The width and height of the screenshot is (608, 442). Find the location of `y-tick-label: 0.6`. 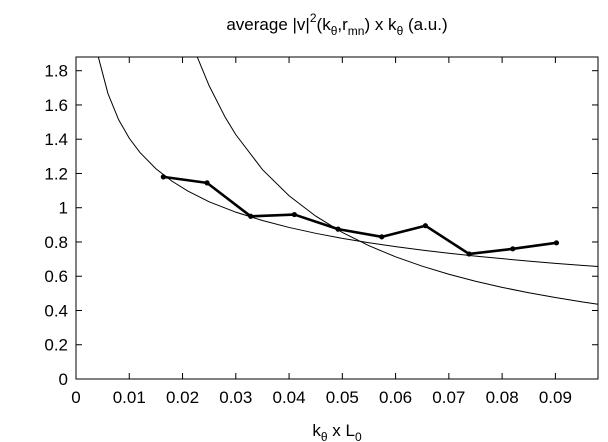

y-tick-label: 0.6 is located at coordinates (56, 276).